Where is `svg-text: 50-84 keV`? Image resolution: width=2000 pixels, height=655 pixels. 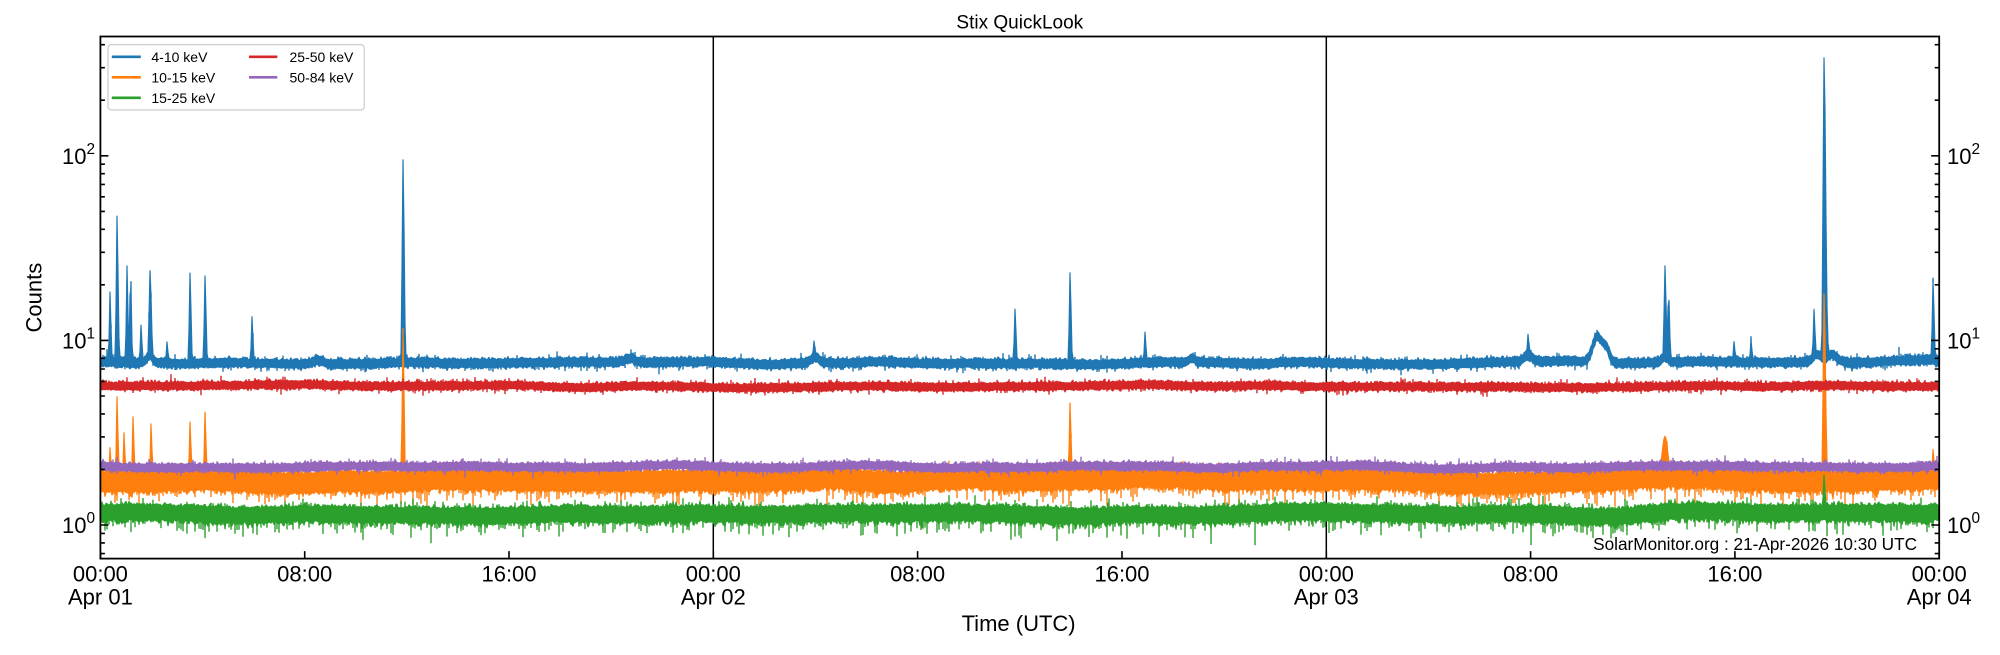
svg-text: 50-84 keV is located at coordinates (322, 77).